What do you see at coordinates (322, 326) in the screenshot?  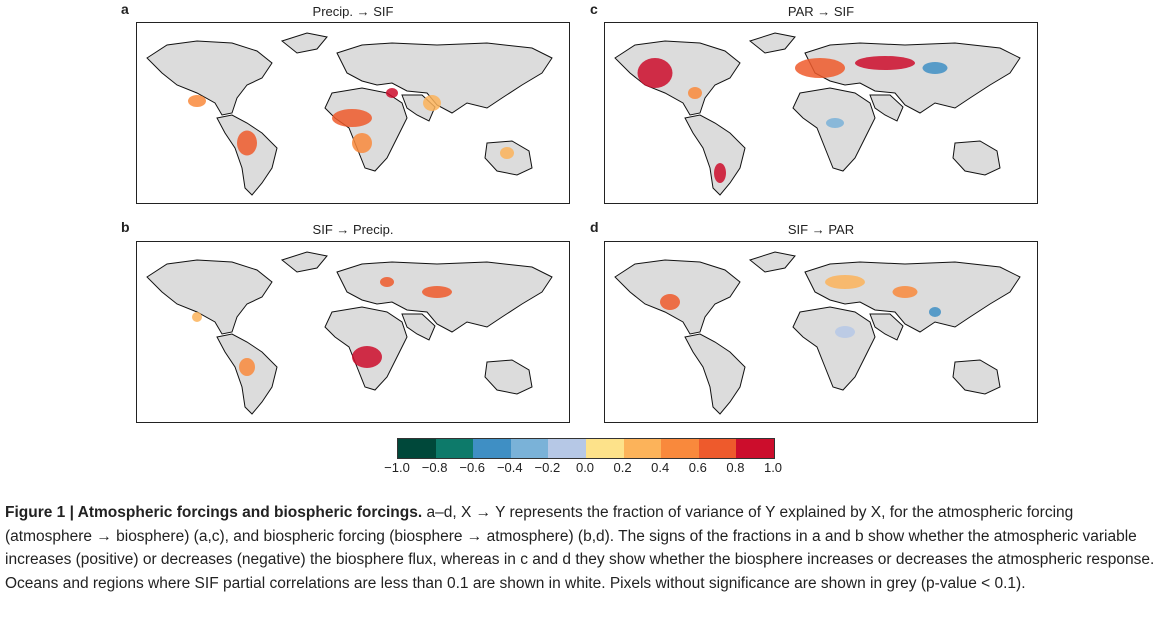 I see `hotspots-b` at bounding box center [322, 326].